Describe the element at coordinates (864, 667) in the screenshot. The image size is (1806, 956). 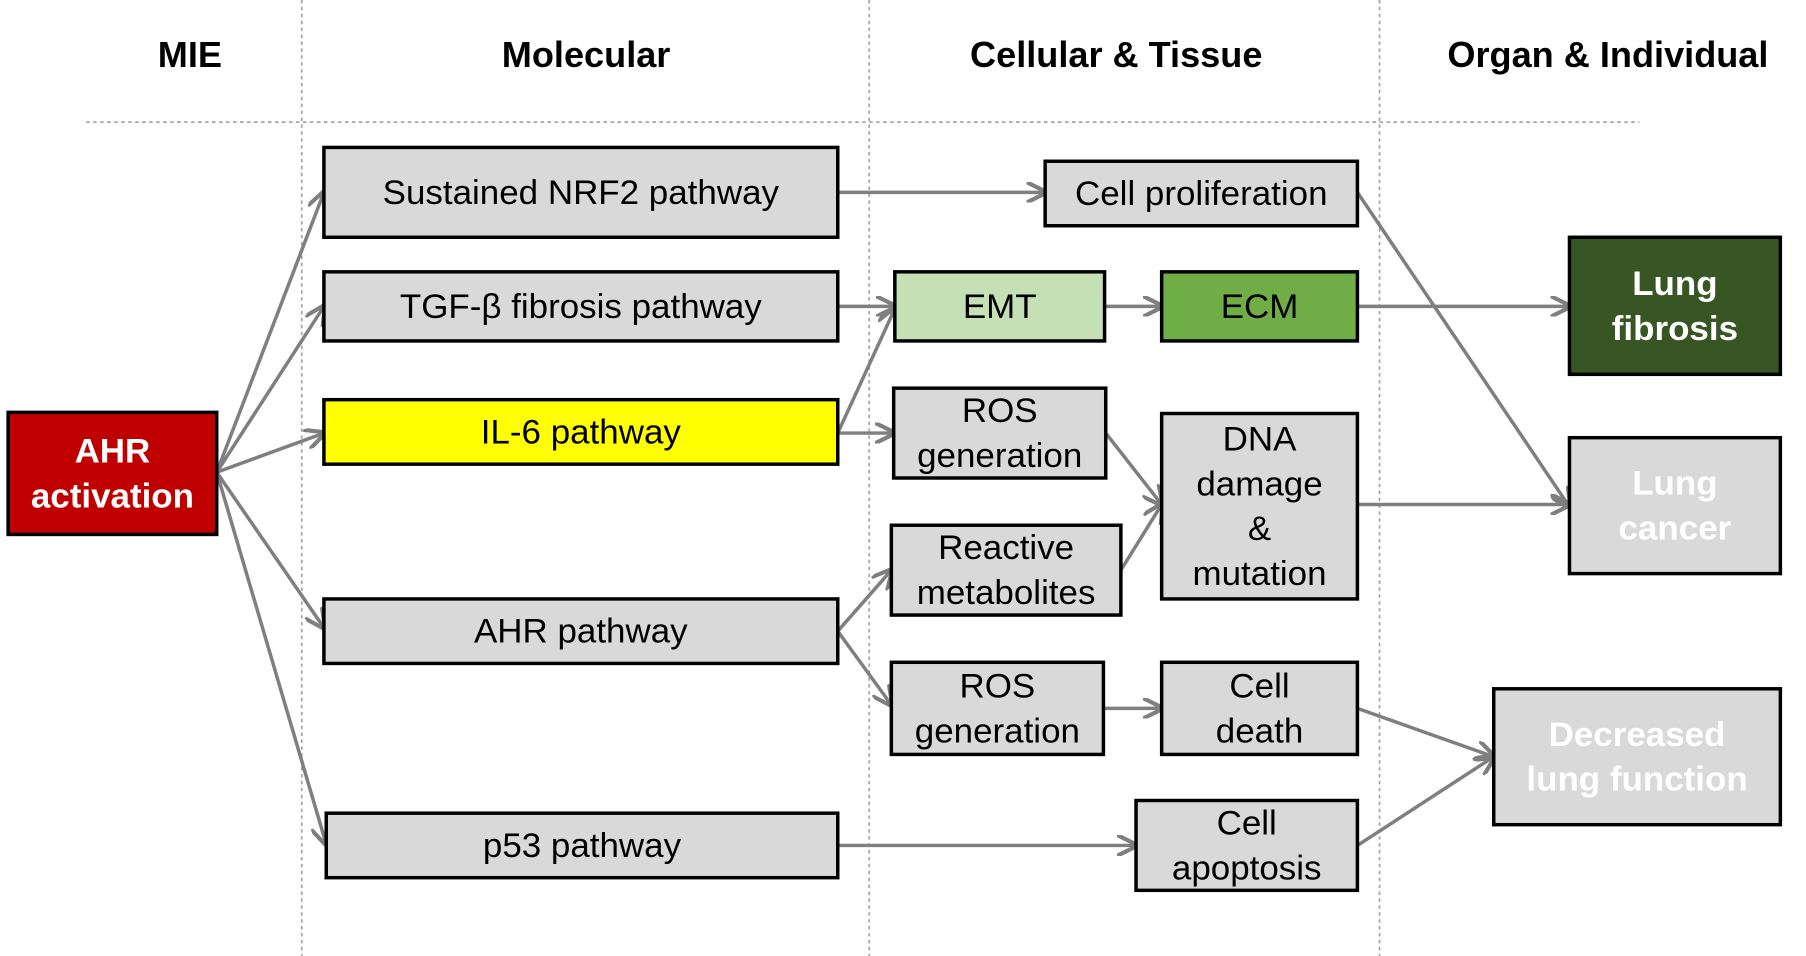
I see `arrow-ahr-pathway-to-ros2` at that location.